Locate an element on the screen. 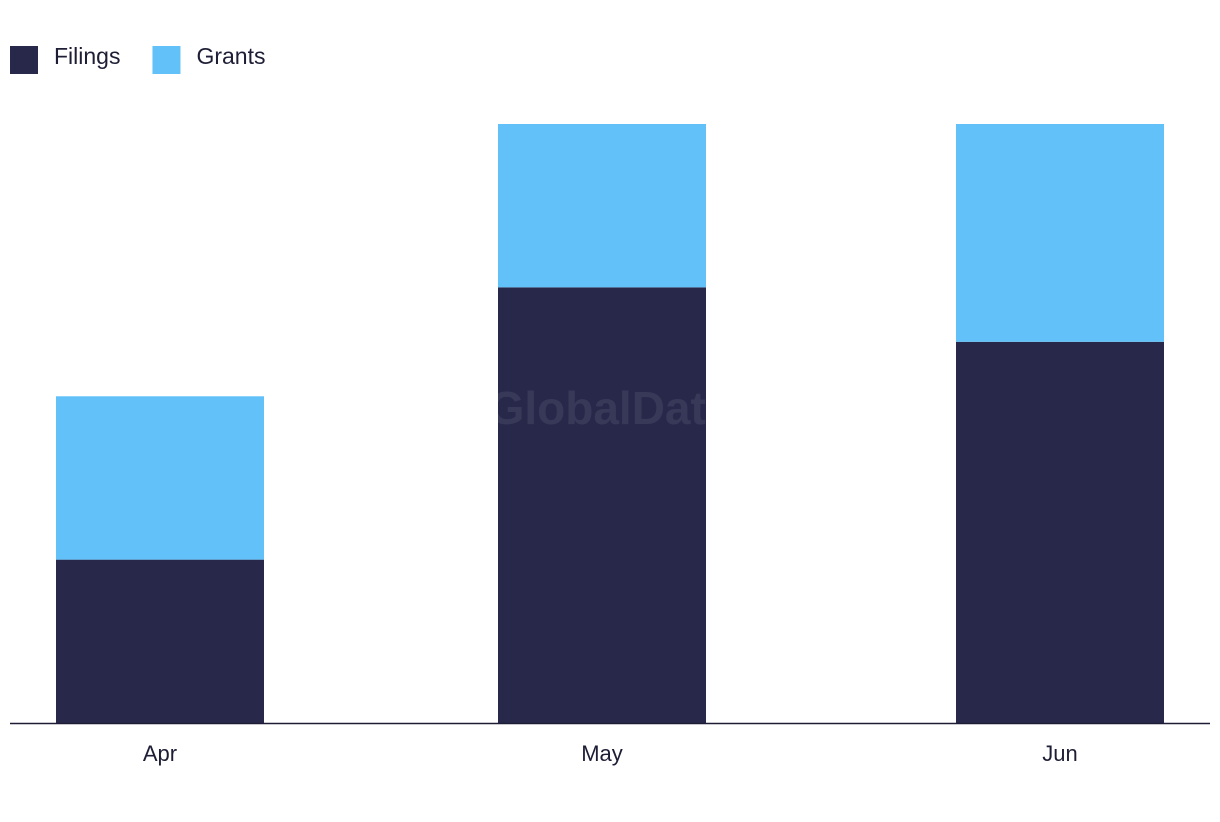 This screenshot has width=1220, height=822. legend-label: Filings is located at coordinates (87, 56).